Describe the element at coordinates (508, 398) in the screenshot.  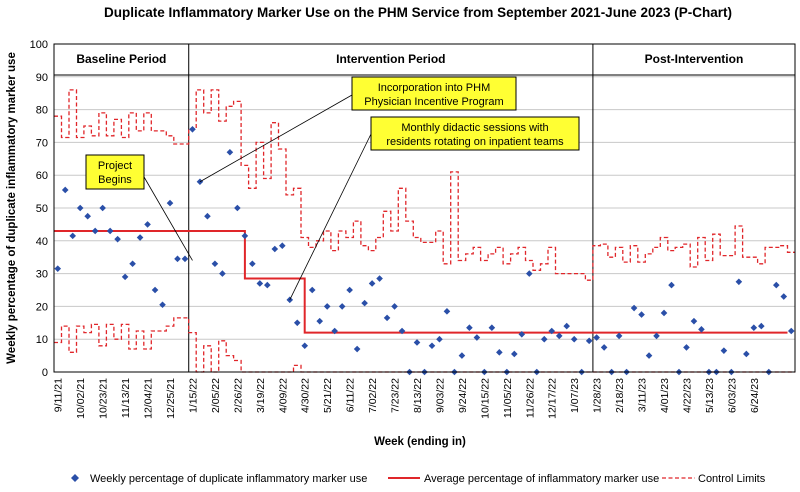
I see `x-tick-label: 11/05/22` at that location.